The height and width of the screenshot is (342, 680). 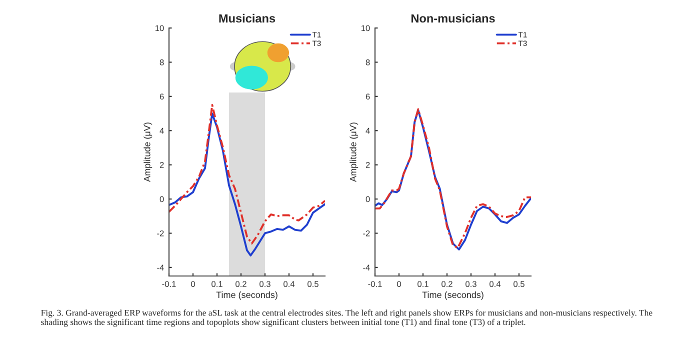 What do you see at coordinates (247, 18) in the screenshot?
I see `chart-title: Musicians` at bounding box center [247, 18].